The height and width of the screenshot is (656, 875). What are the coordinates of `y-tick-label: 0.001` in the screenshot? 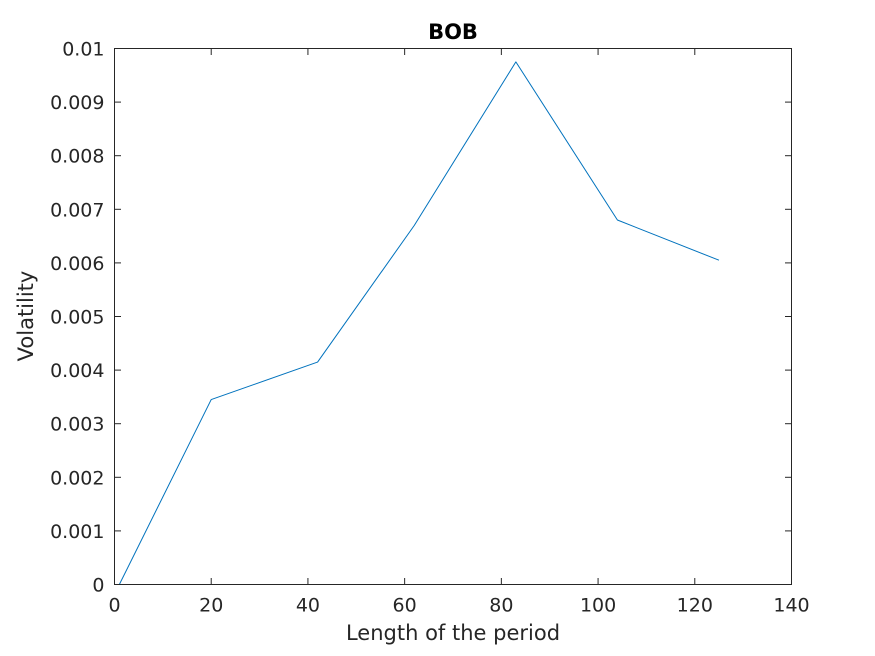 It's located at (77, 532).